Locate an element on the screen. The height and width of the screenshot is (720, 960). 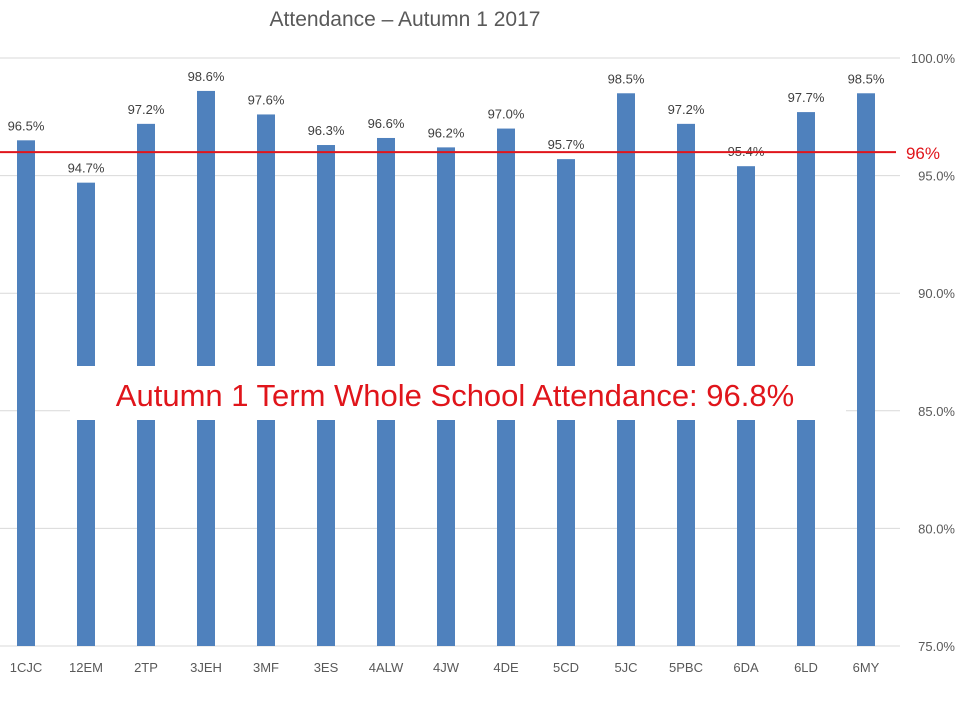
category-label: 3MF is located at coordinates (266, 667).